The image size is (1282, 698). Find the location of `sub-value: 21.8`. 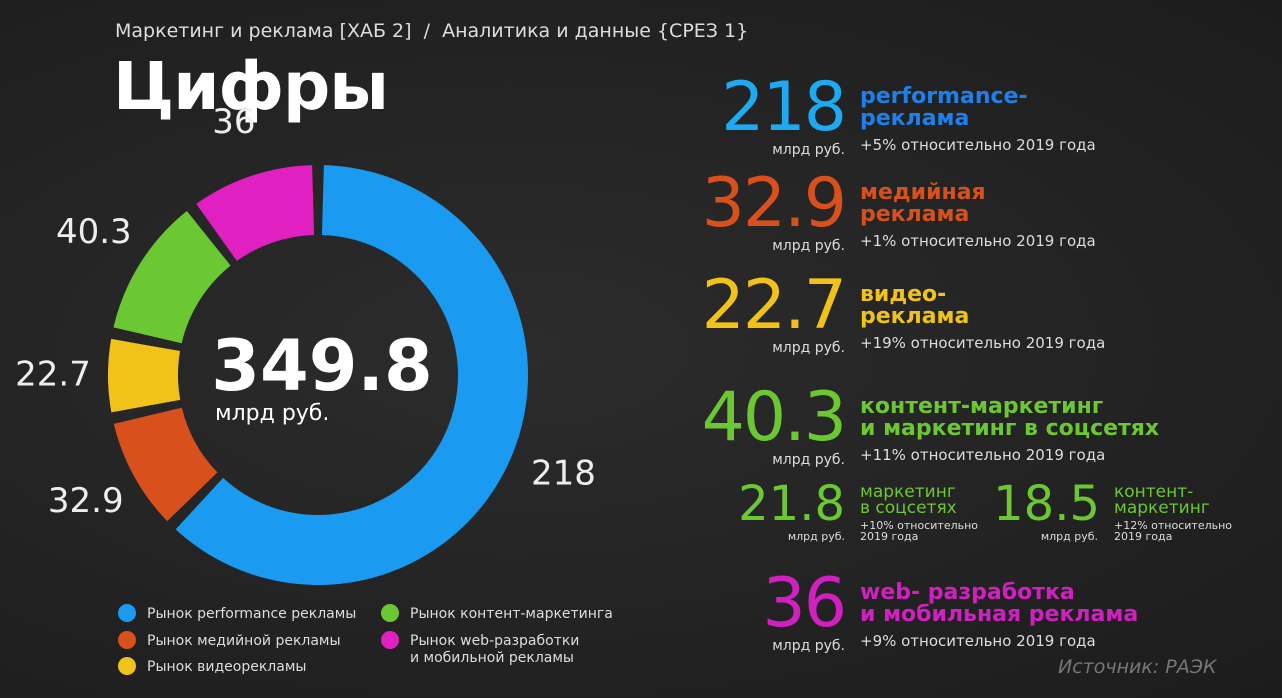

sub-value: 21.8 is located at coordinates (791, 504).